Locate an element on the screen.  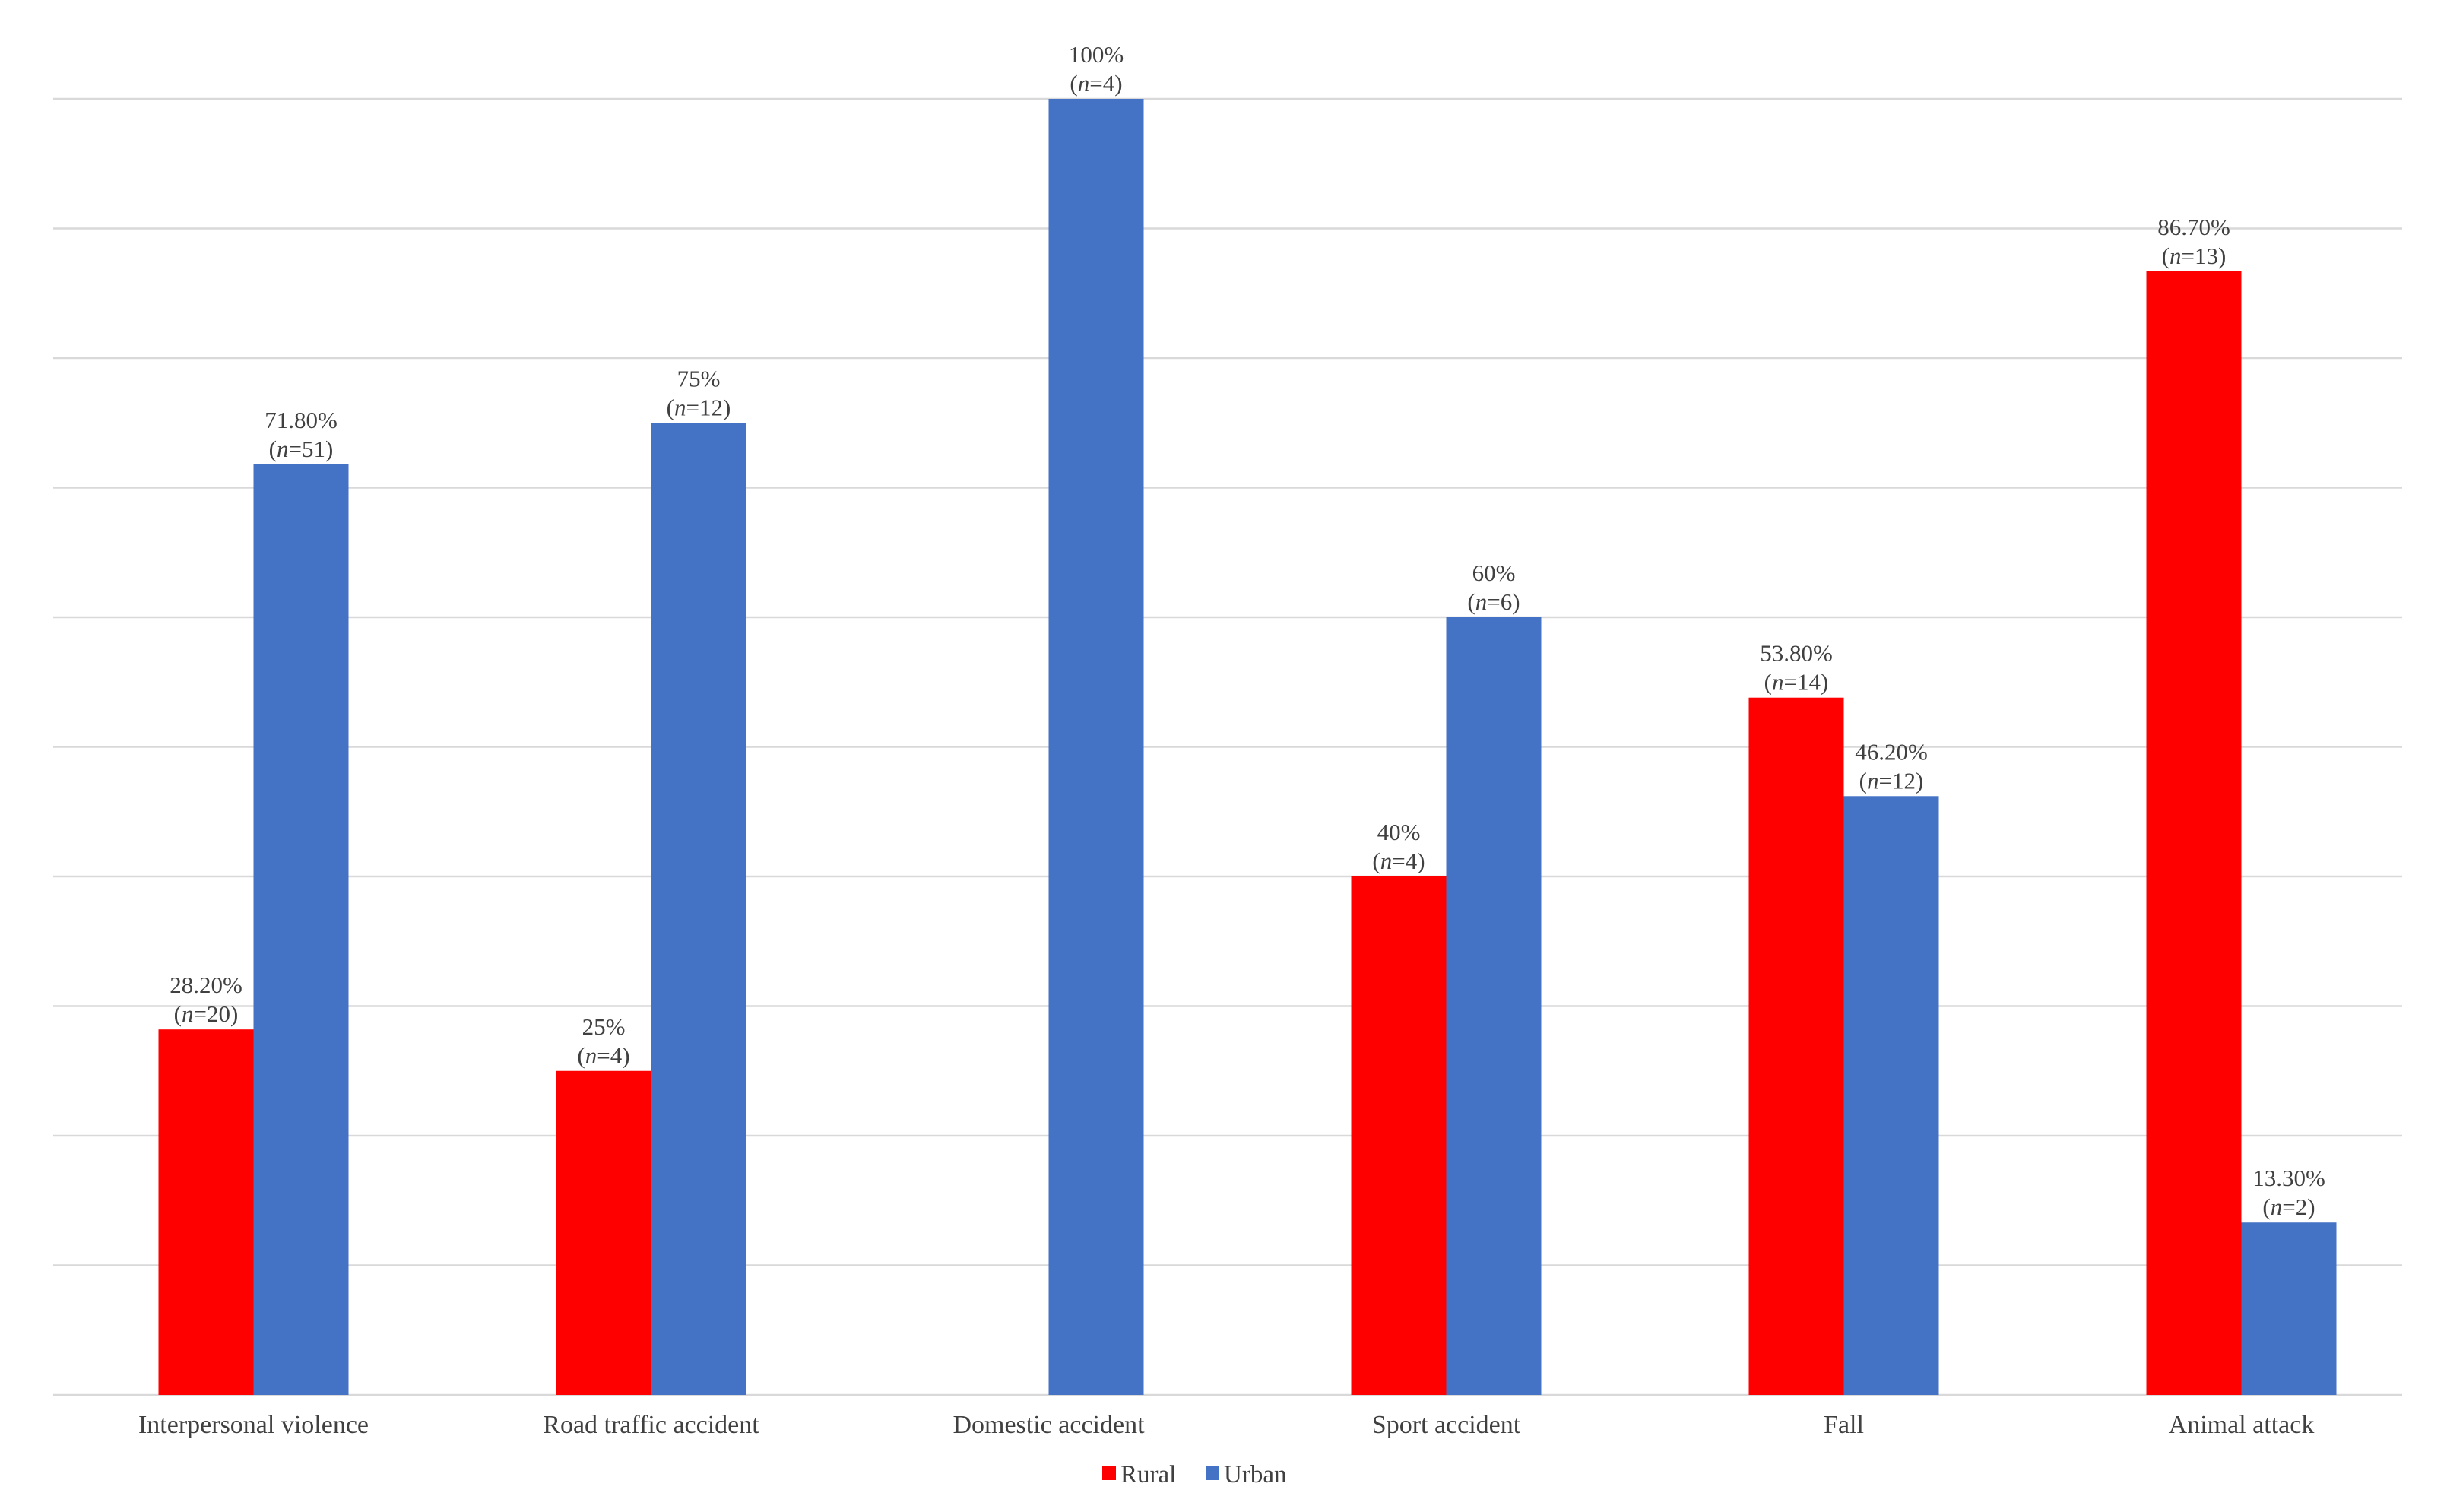
legend: Rural Urban is located at coordinates (1194, 1474).